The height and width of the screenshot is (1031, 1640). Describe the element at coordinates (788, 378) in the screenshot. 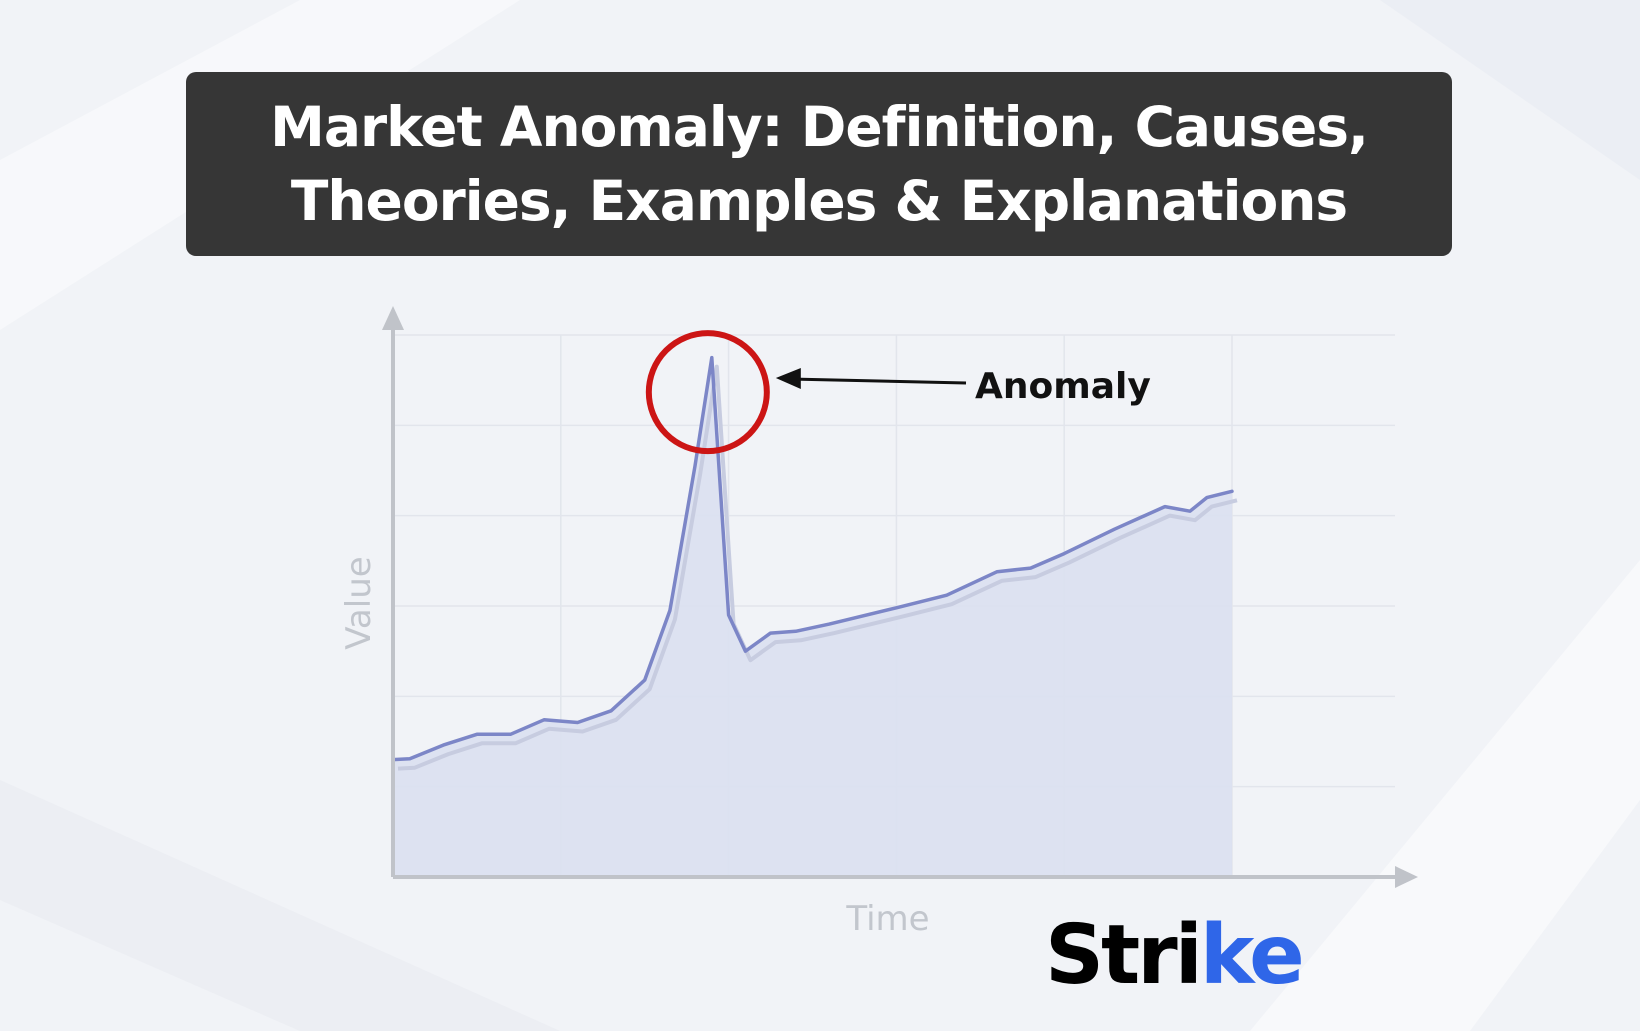

I see `anomaly-arrow-head` at that location.